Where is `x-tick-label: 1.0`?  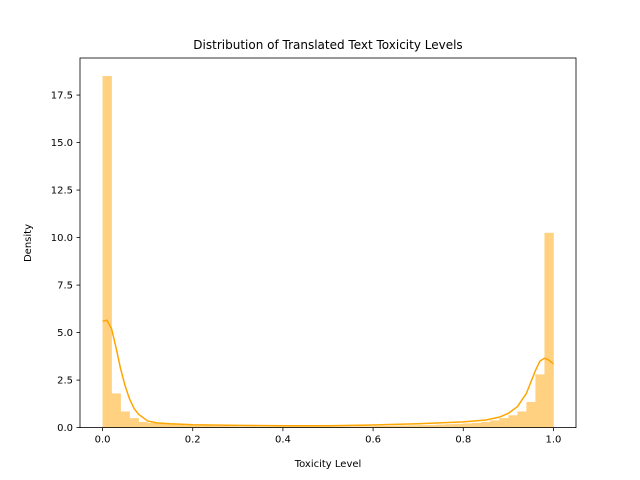 x-tick-label: 1.0 is located at coordinates (554, 440).